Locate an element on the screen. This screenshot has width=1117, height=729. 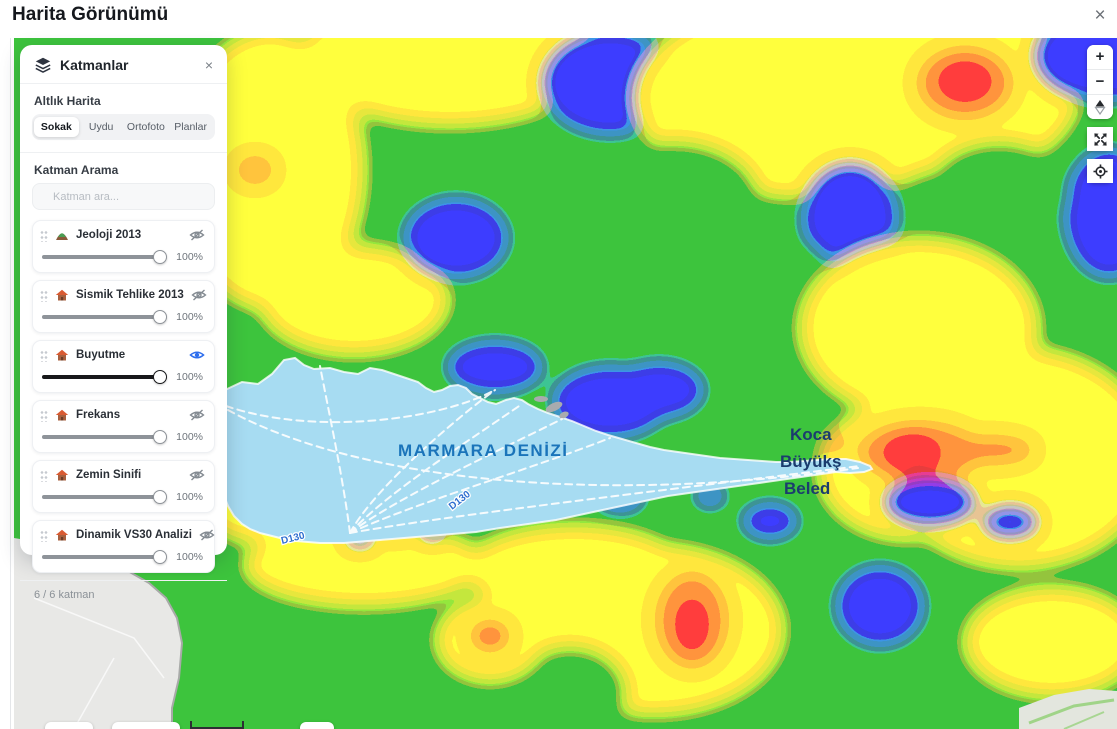
eye-on-icon is located at coordinates (197, 355).